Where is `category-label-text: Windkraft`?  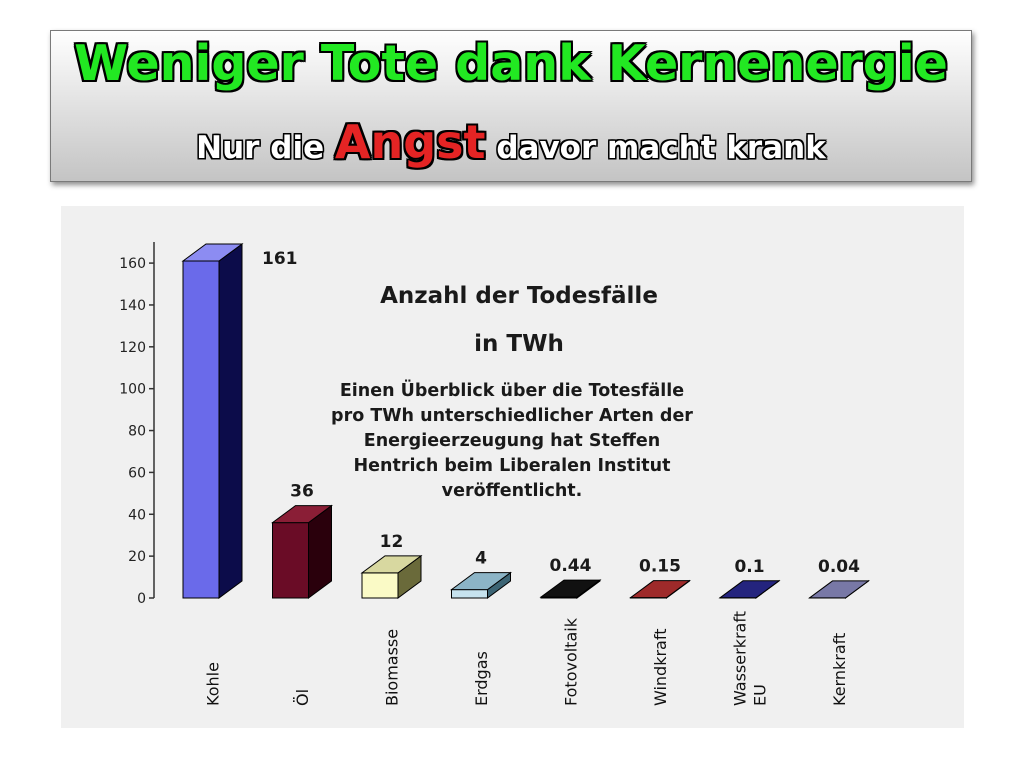 category-label-text: Windkraft is located at coordinates (660, 667).